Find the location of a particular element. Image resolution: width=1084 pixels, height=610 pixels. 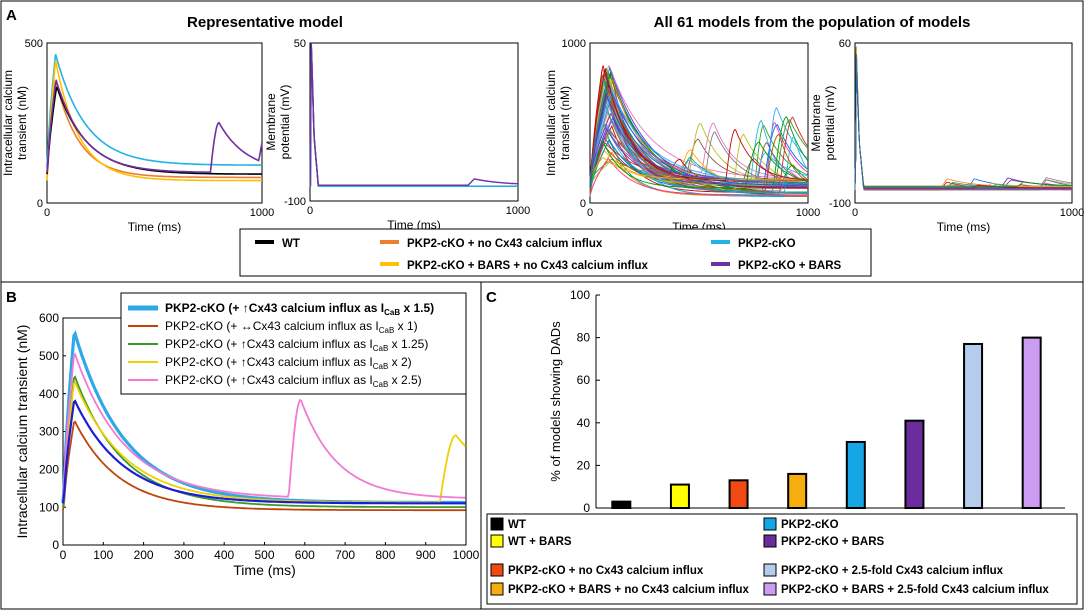

x-tick-label: 600 is located at coordinates (305, 555).